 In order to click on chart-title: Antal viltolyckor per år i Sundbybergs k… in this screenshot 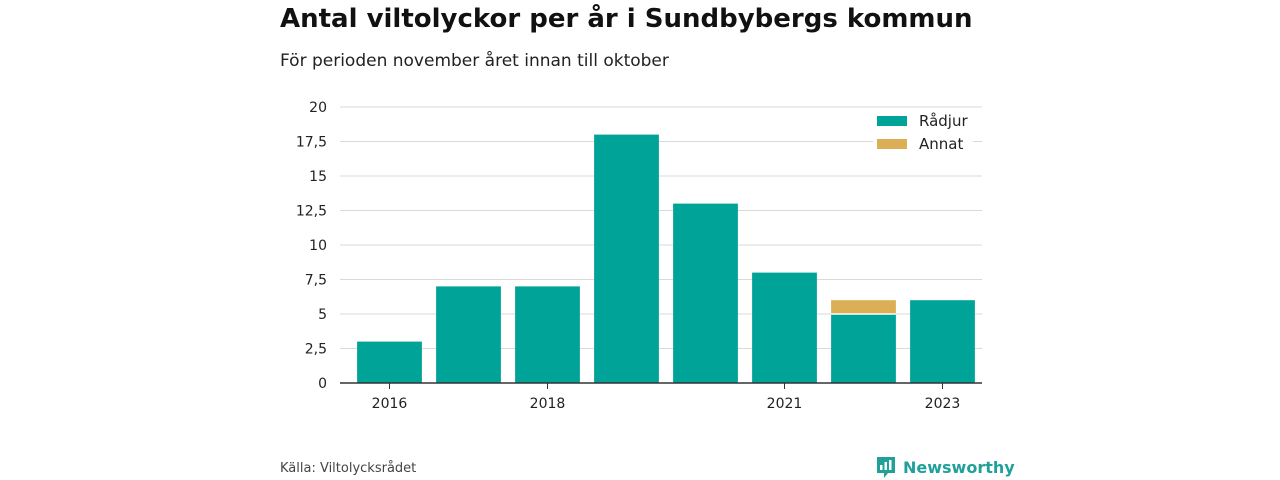, I will do `click(626, 19)`.